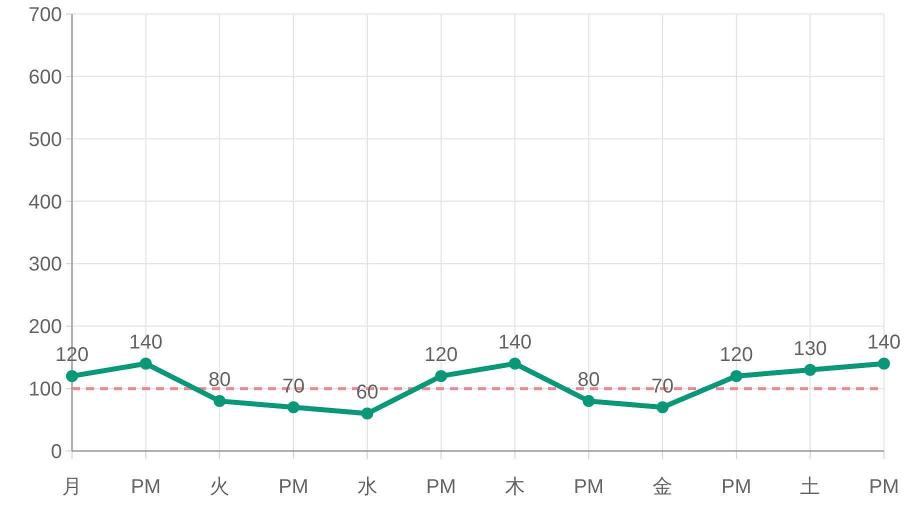  Describe the element at coordinates (810, 349) in the screenshot. I see `data-label: 130` at that location.